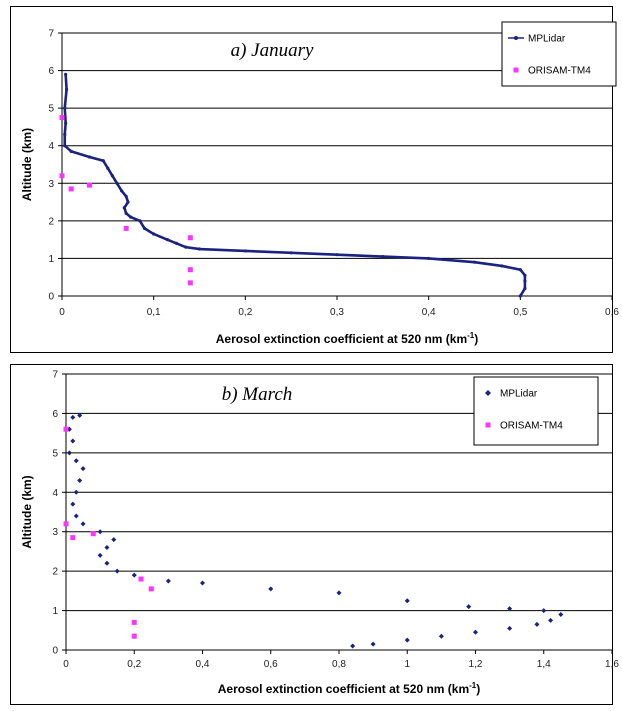  Describe the element at coordinates (544, 664) in the screenshot. I see `x-tick-label: 1,4` at that location.